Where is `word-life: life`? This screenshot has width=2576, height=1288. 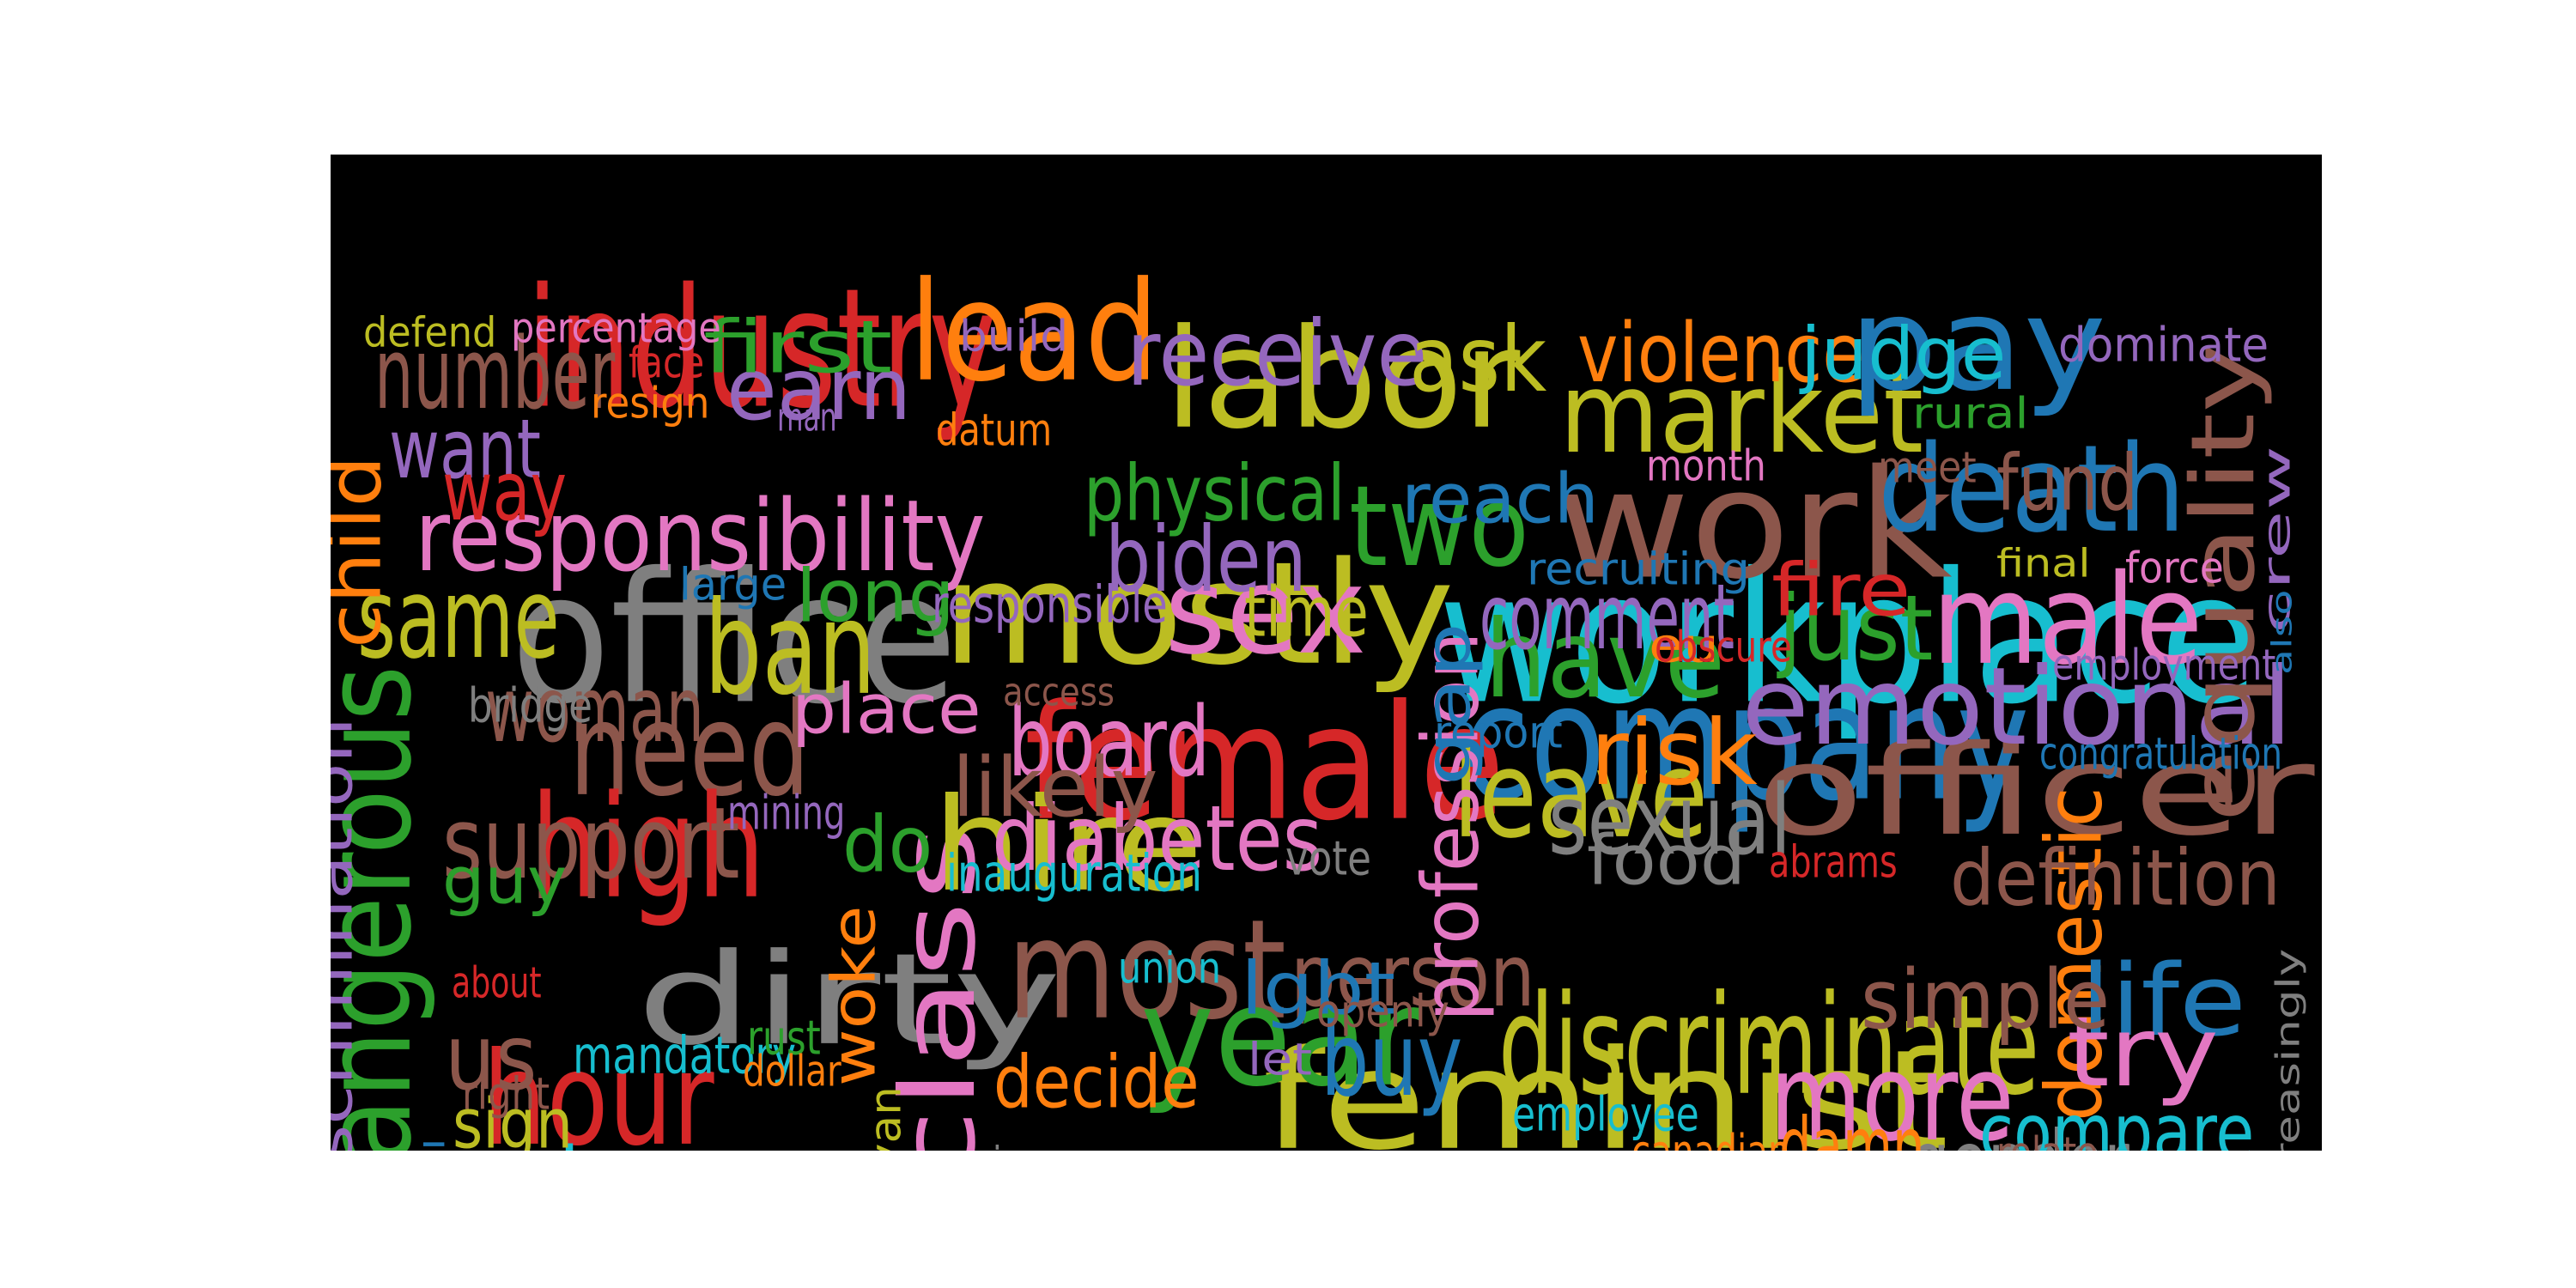
word-life: life is located at coordinates (2164, 1001).